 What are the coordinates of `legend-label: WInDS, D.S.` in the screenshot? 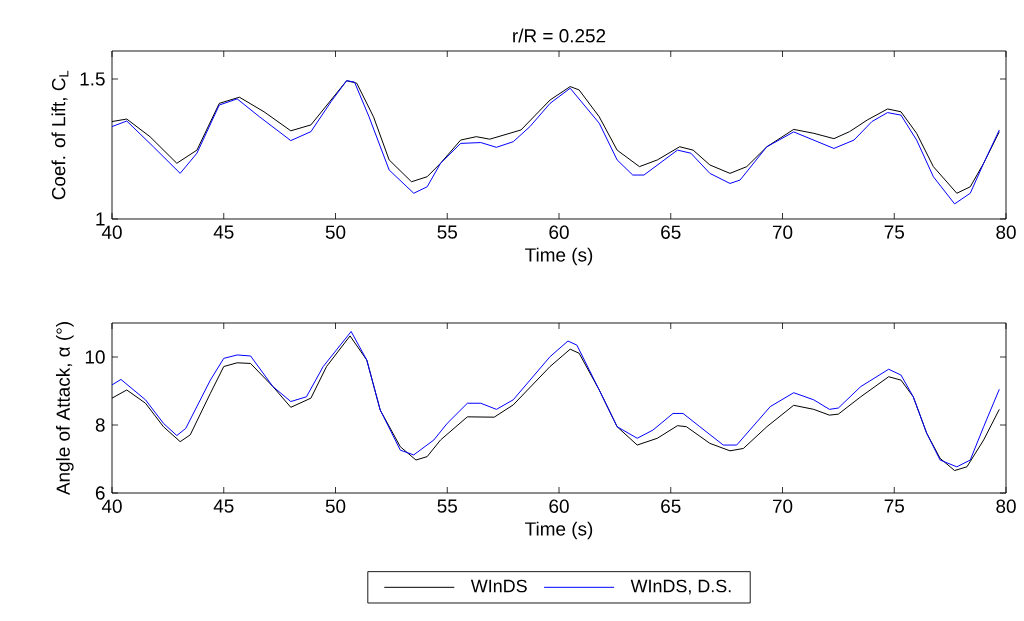 It's located at (680, 587).